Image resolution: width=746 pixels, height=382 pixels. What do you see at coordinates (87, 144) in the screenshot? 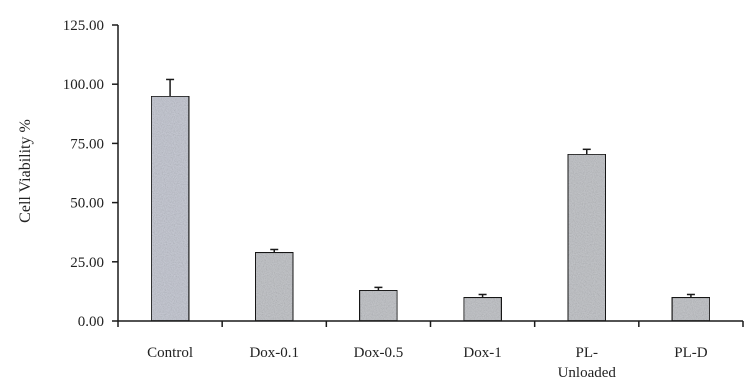
I see `y-tick-label: 75.00` at bounding box center [87, 144].